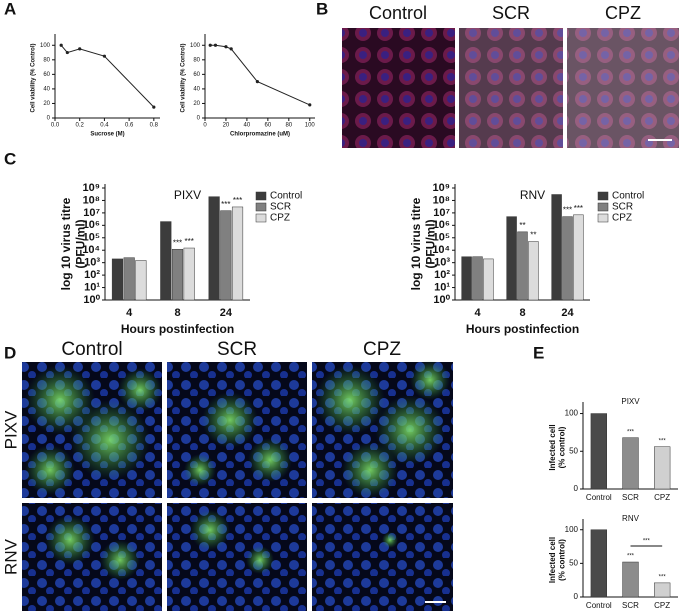  What do you see at coordinates (10, 352) in the screenshot?
I see `panel-letter: D` at bounding box center [10, 352].